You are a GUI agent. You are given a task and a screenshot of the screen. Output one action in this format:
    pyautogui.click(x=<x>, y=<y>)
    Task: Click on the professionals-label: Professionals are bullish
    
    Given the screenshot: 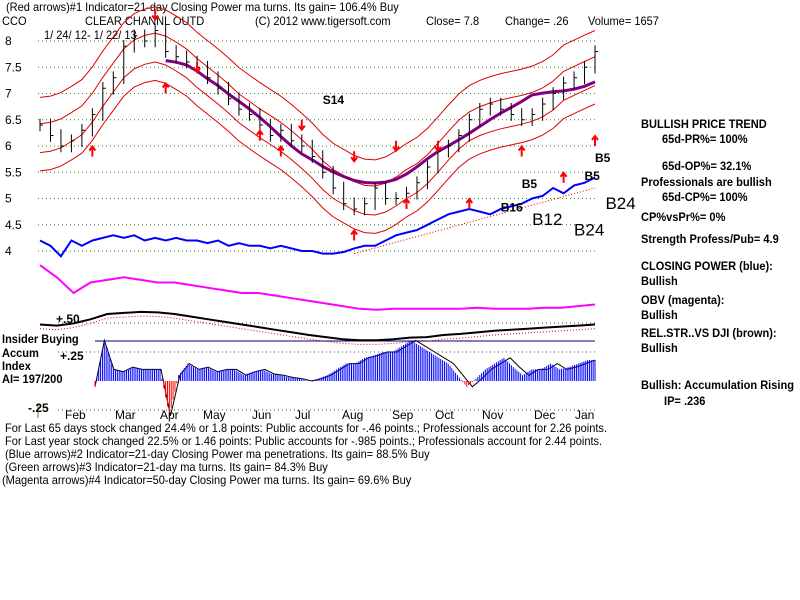 What is the action you would take?
    pyautogui.click(x=706, y=182)
    